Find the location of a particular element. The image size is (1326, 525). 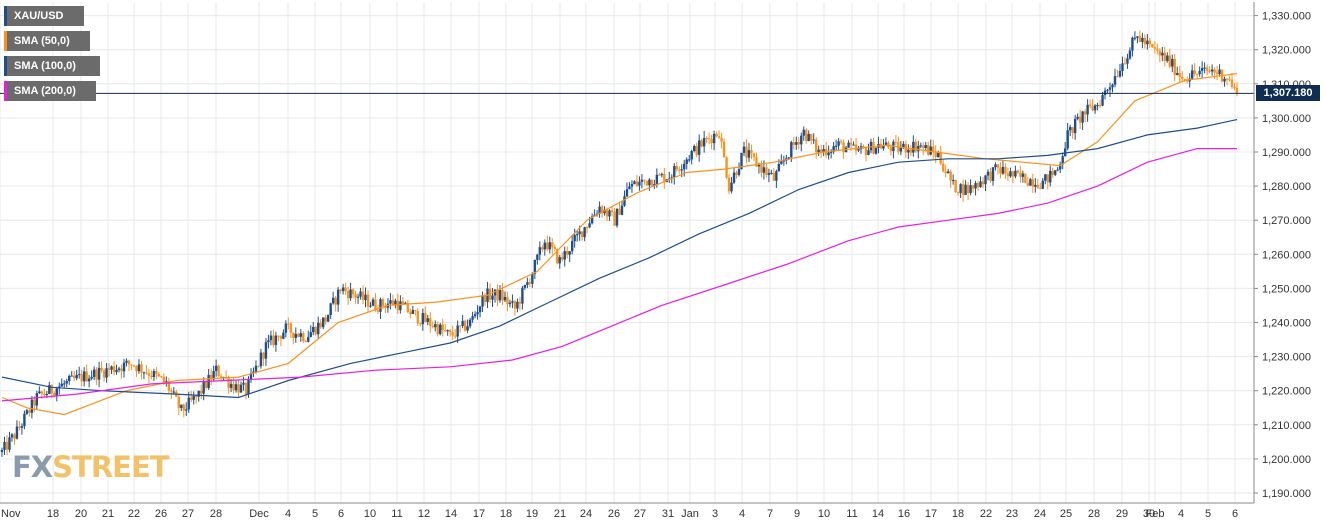

legend-label: XAU/USD is located at coordinates (39, 16).